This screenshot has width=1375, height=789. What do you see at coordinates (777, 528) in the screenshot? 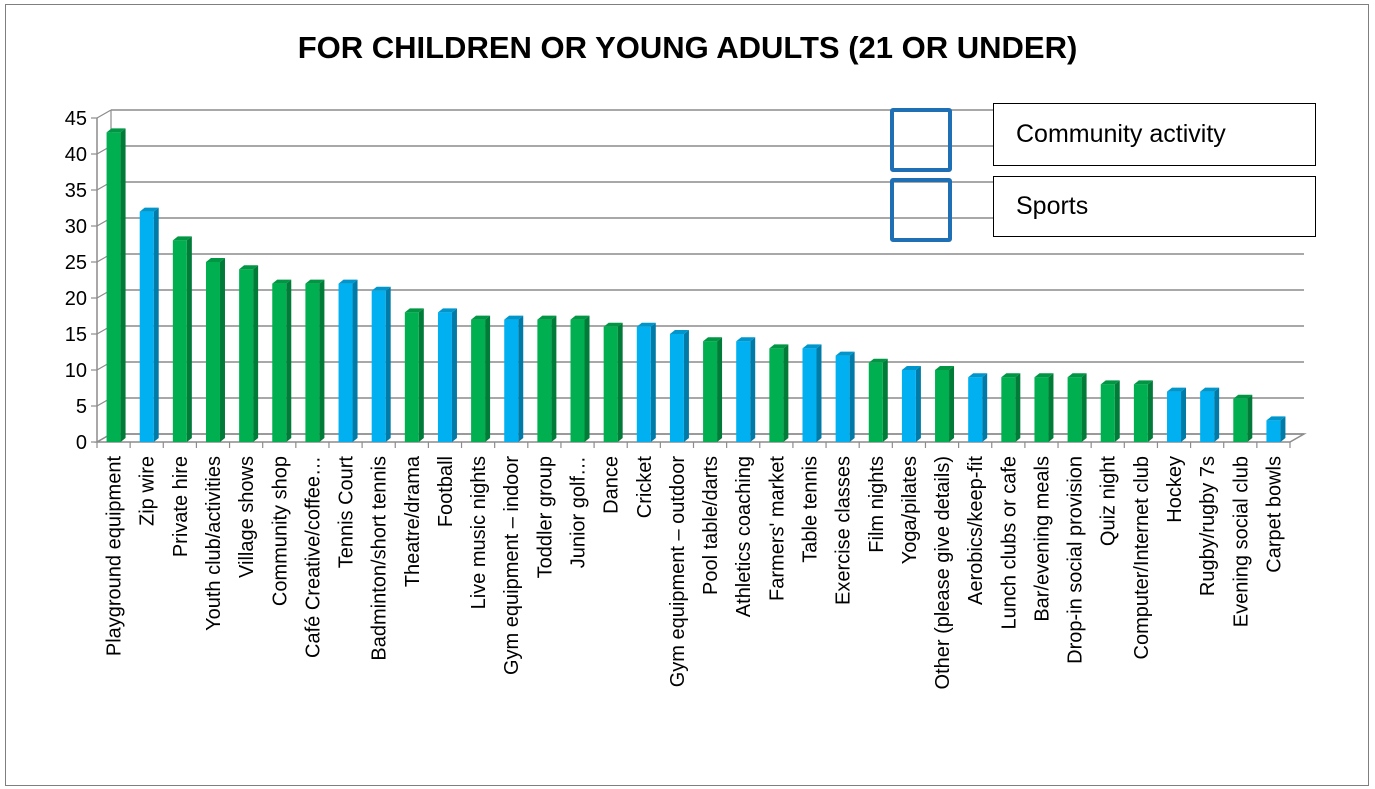
I see `x-tick-label: Farmers' market` at bounding box center [777, 528].